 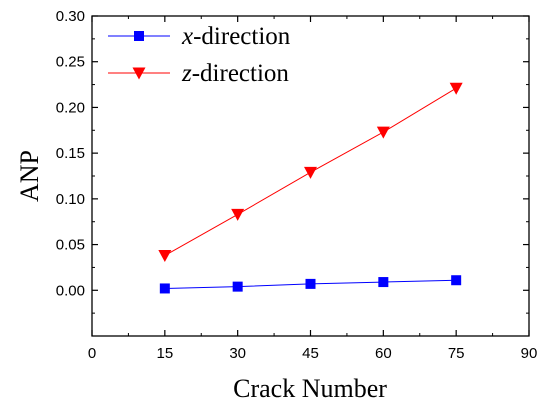 I want to click on y-tick-label: 0.00, so click(x=70, y=290).